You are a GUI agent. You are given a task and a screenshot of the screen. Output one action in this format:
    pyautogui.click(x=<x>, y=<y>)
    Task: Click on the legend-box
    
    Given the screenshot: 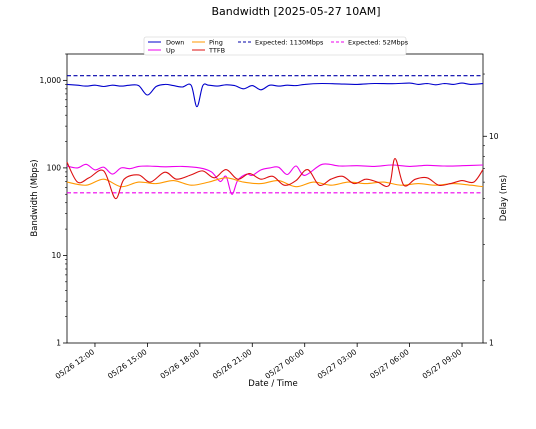 What is the action you would take?
    pyautogui.click(x=275, y=46)
    